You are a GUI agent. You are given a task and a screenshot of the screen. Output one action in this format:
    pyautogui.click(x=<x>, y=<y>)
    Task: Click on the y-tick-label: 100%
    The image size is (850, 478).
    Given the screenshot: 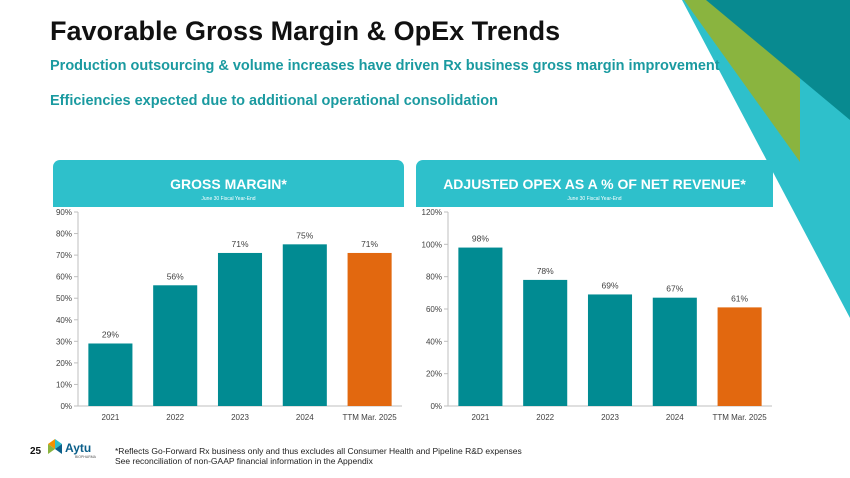 What is the action you would take?
    pyautogui.click(x=432, y=244)
    